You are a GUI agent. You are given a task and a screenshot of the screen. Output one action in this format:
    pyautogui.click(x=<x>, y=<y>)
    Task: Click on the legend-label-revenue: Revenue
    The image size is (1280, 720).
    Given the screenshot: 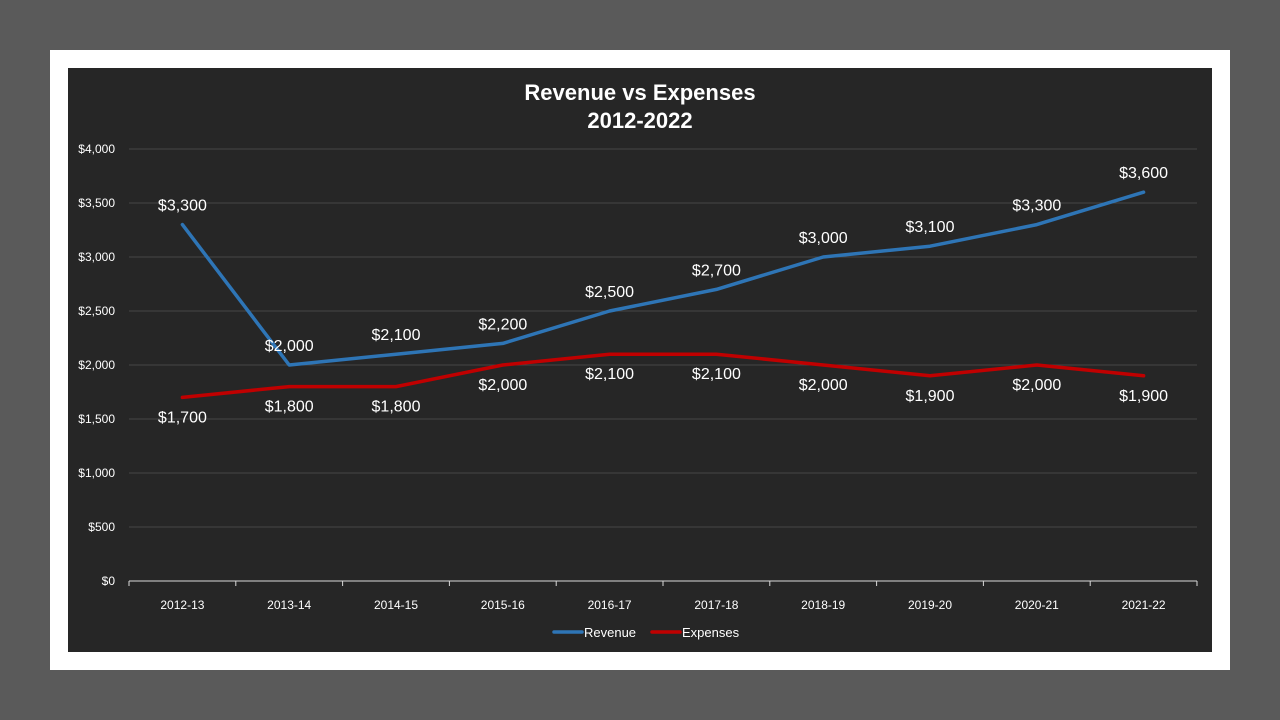 What is the action you would take?
    pyautogui.click(x=610, y=632)
    